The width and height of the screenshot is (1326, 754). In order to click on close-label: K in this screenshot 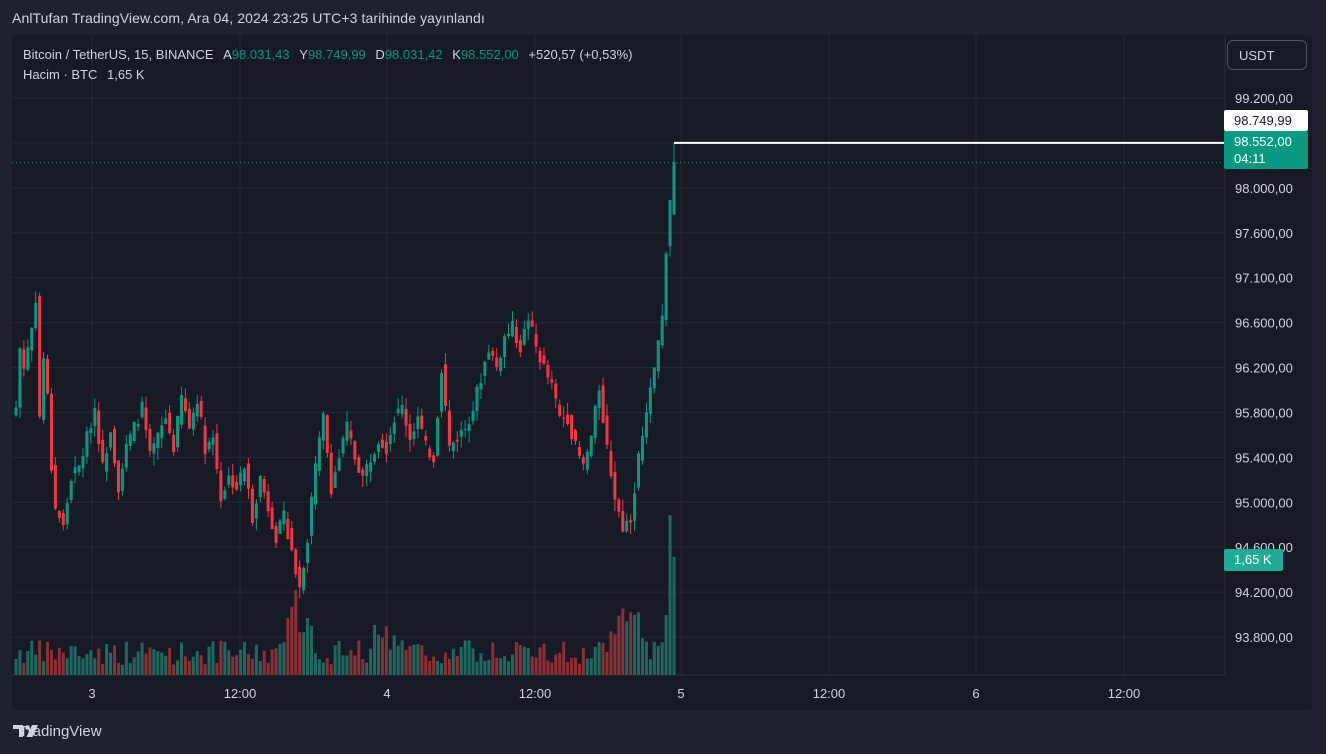, I will do `click(456, 54)`.